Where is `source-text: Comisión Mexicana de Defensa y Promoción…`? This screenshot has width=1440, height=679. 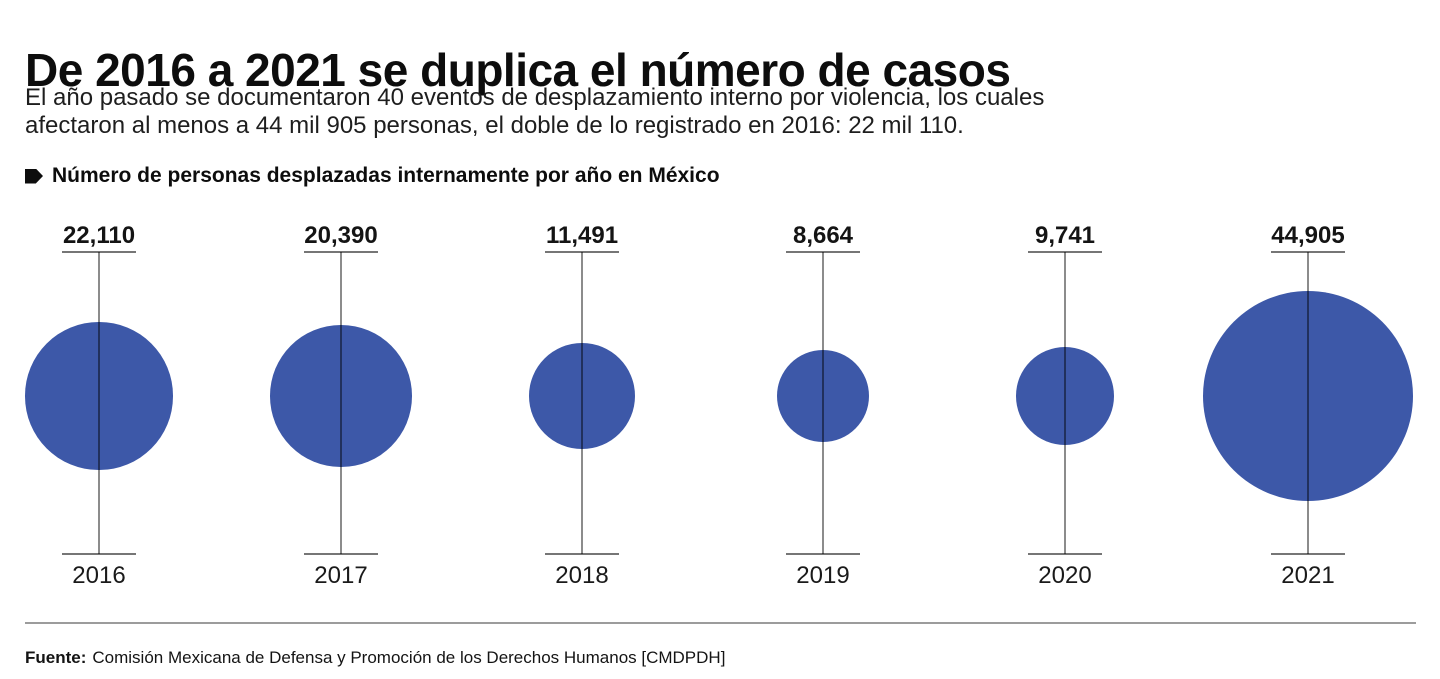 source-text: Comisión Mexicana de Defensa y Promoción… is located at coordinates (409, 657).